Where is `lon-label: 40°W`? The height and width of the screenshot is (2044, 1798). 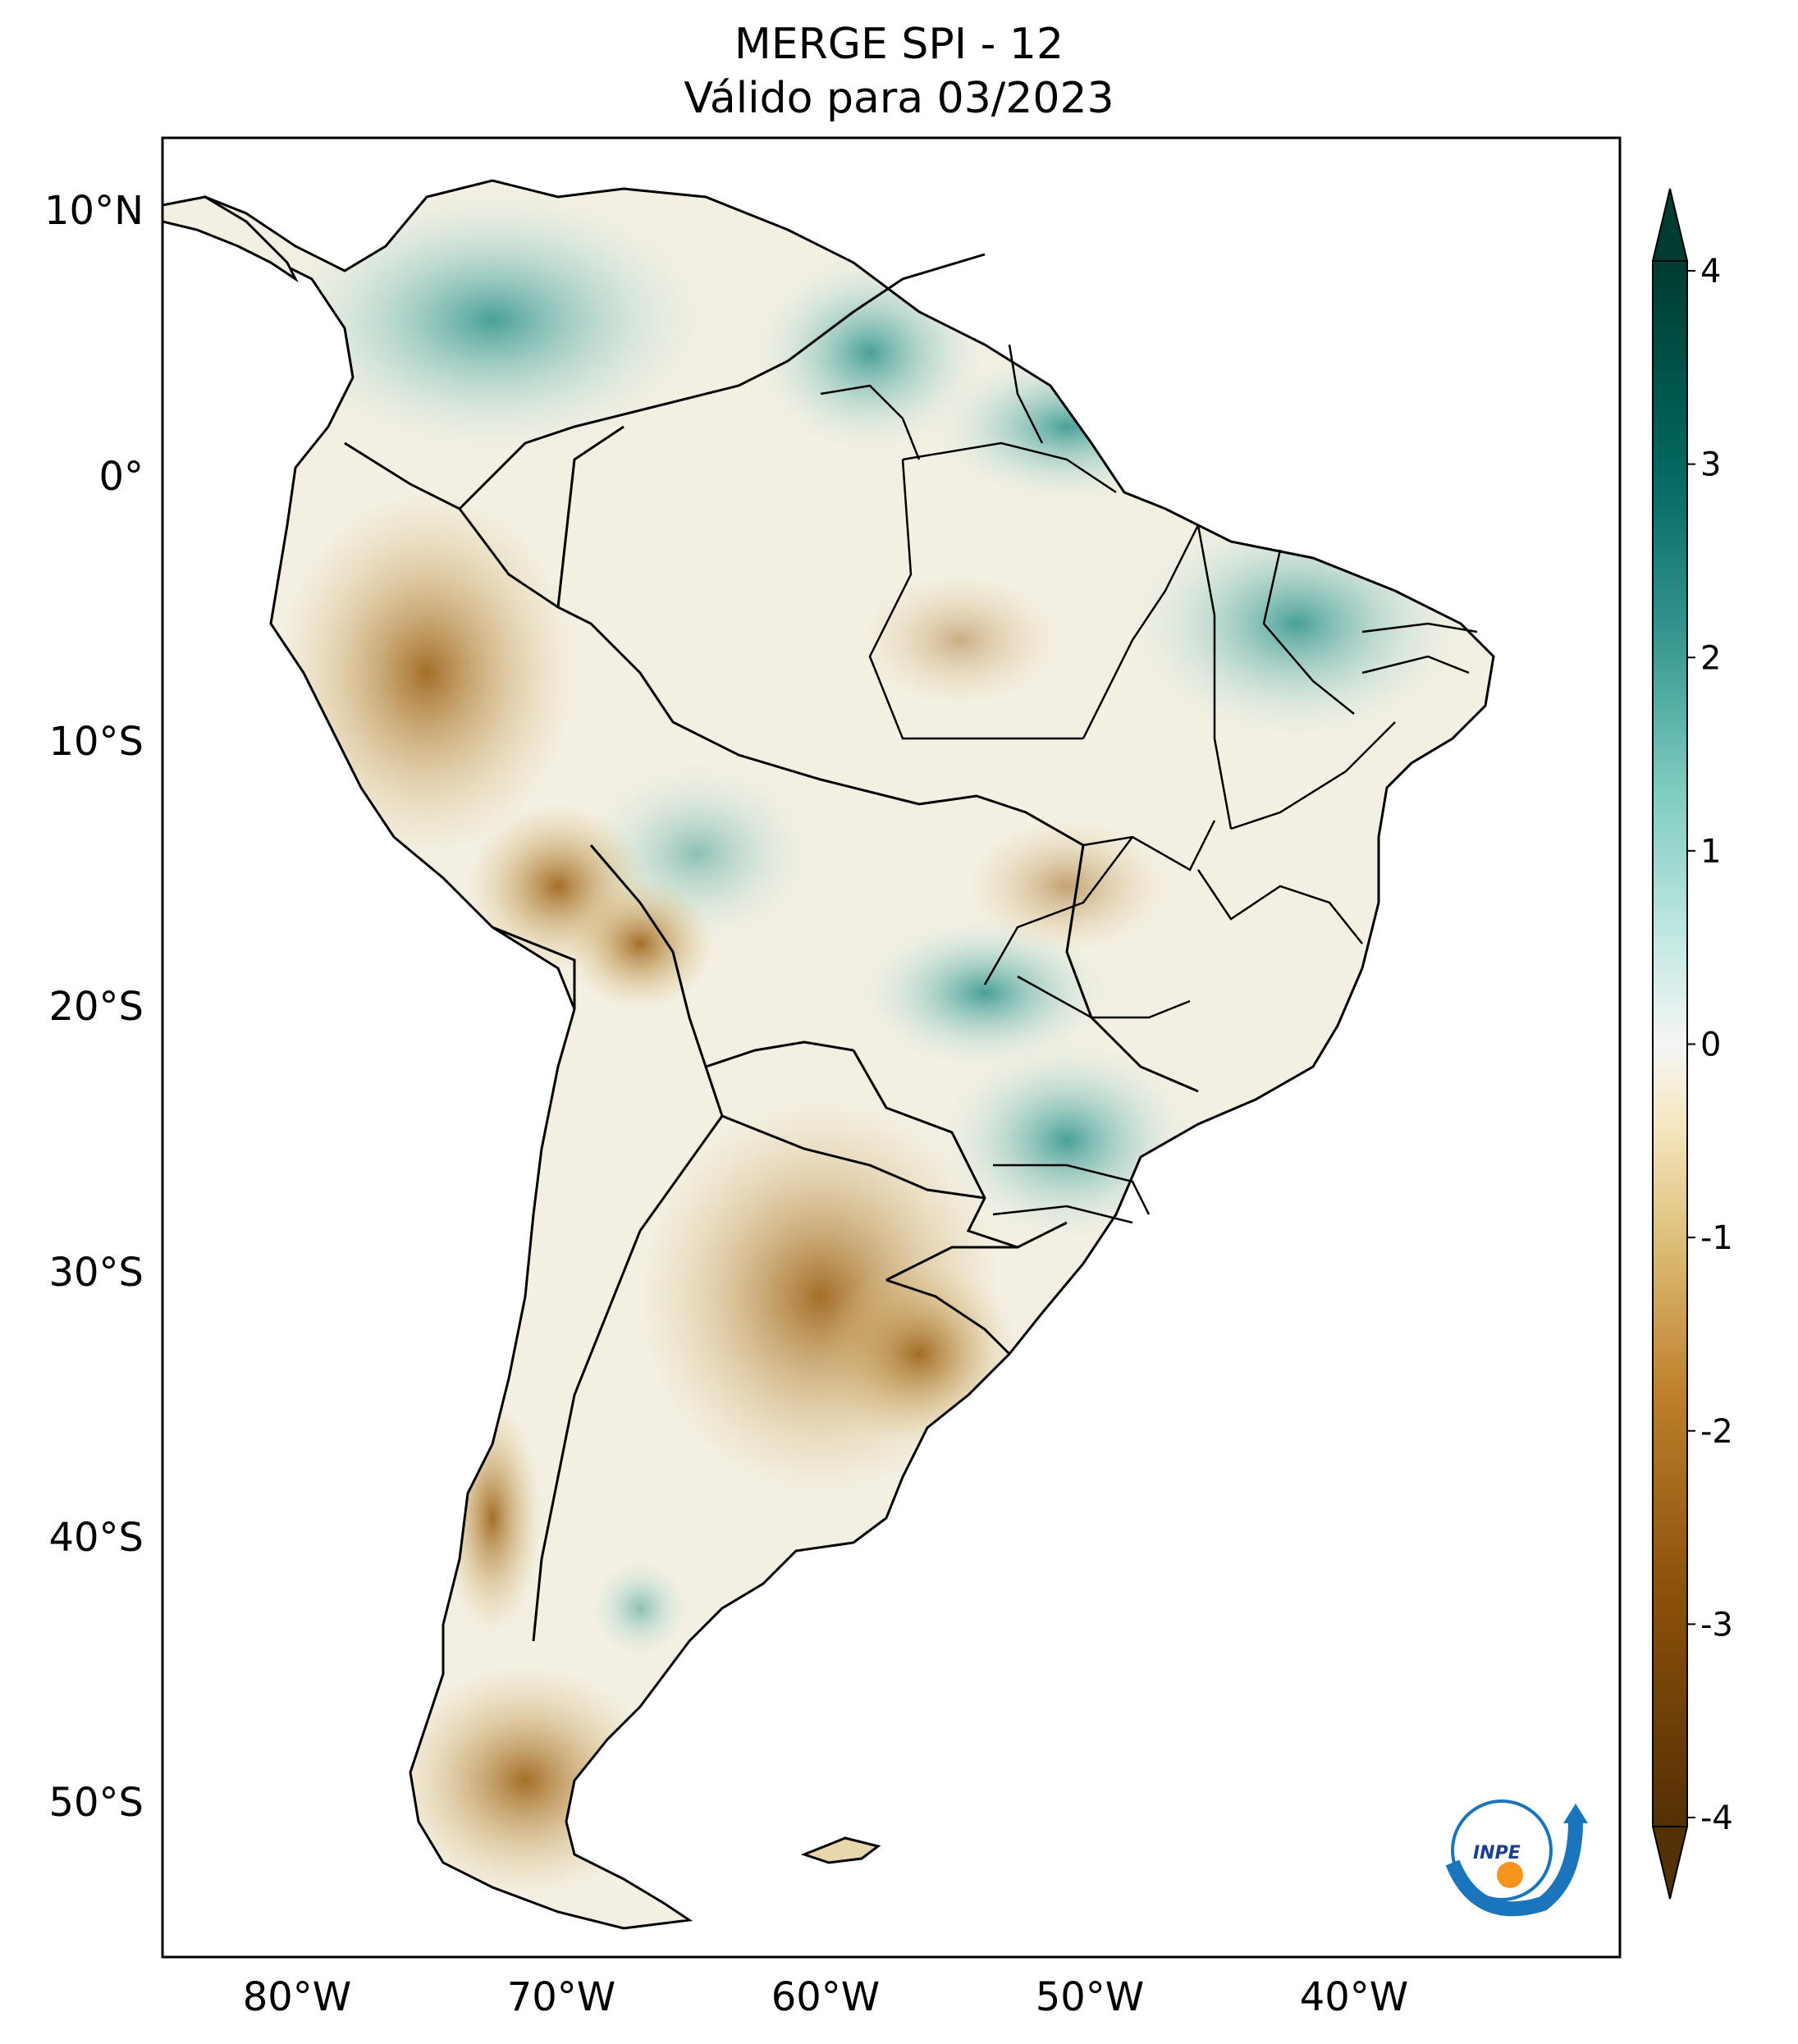
lon-label: 40°W is located at coordinates (1354, 1997).